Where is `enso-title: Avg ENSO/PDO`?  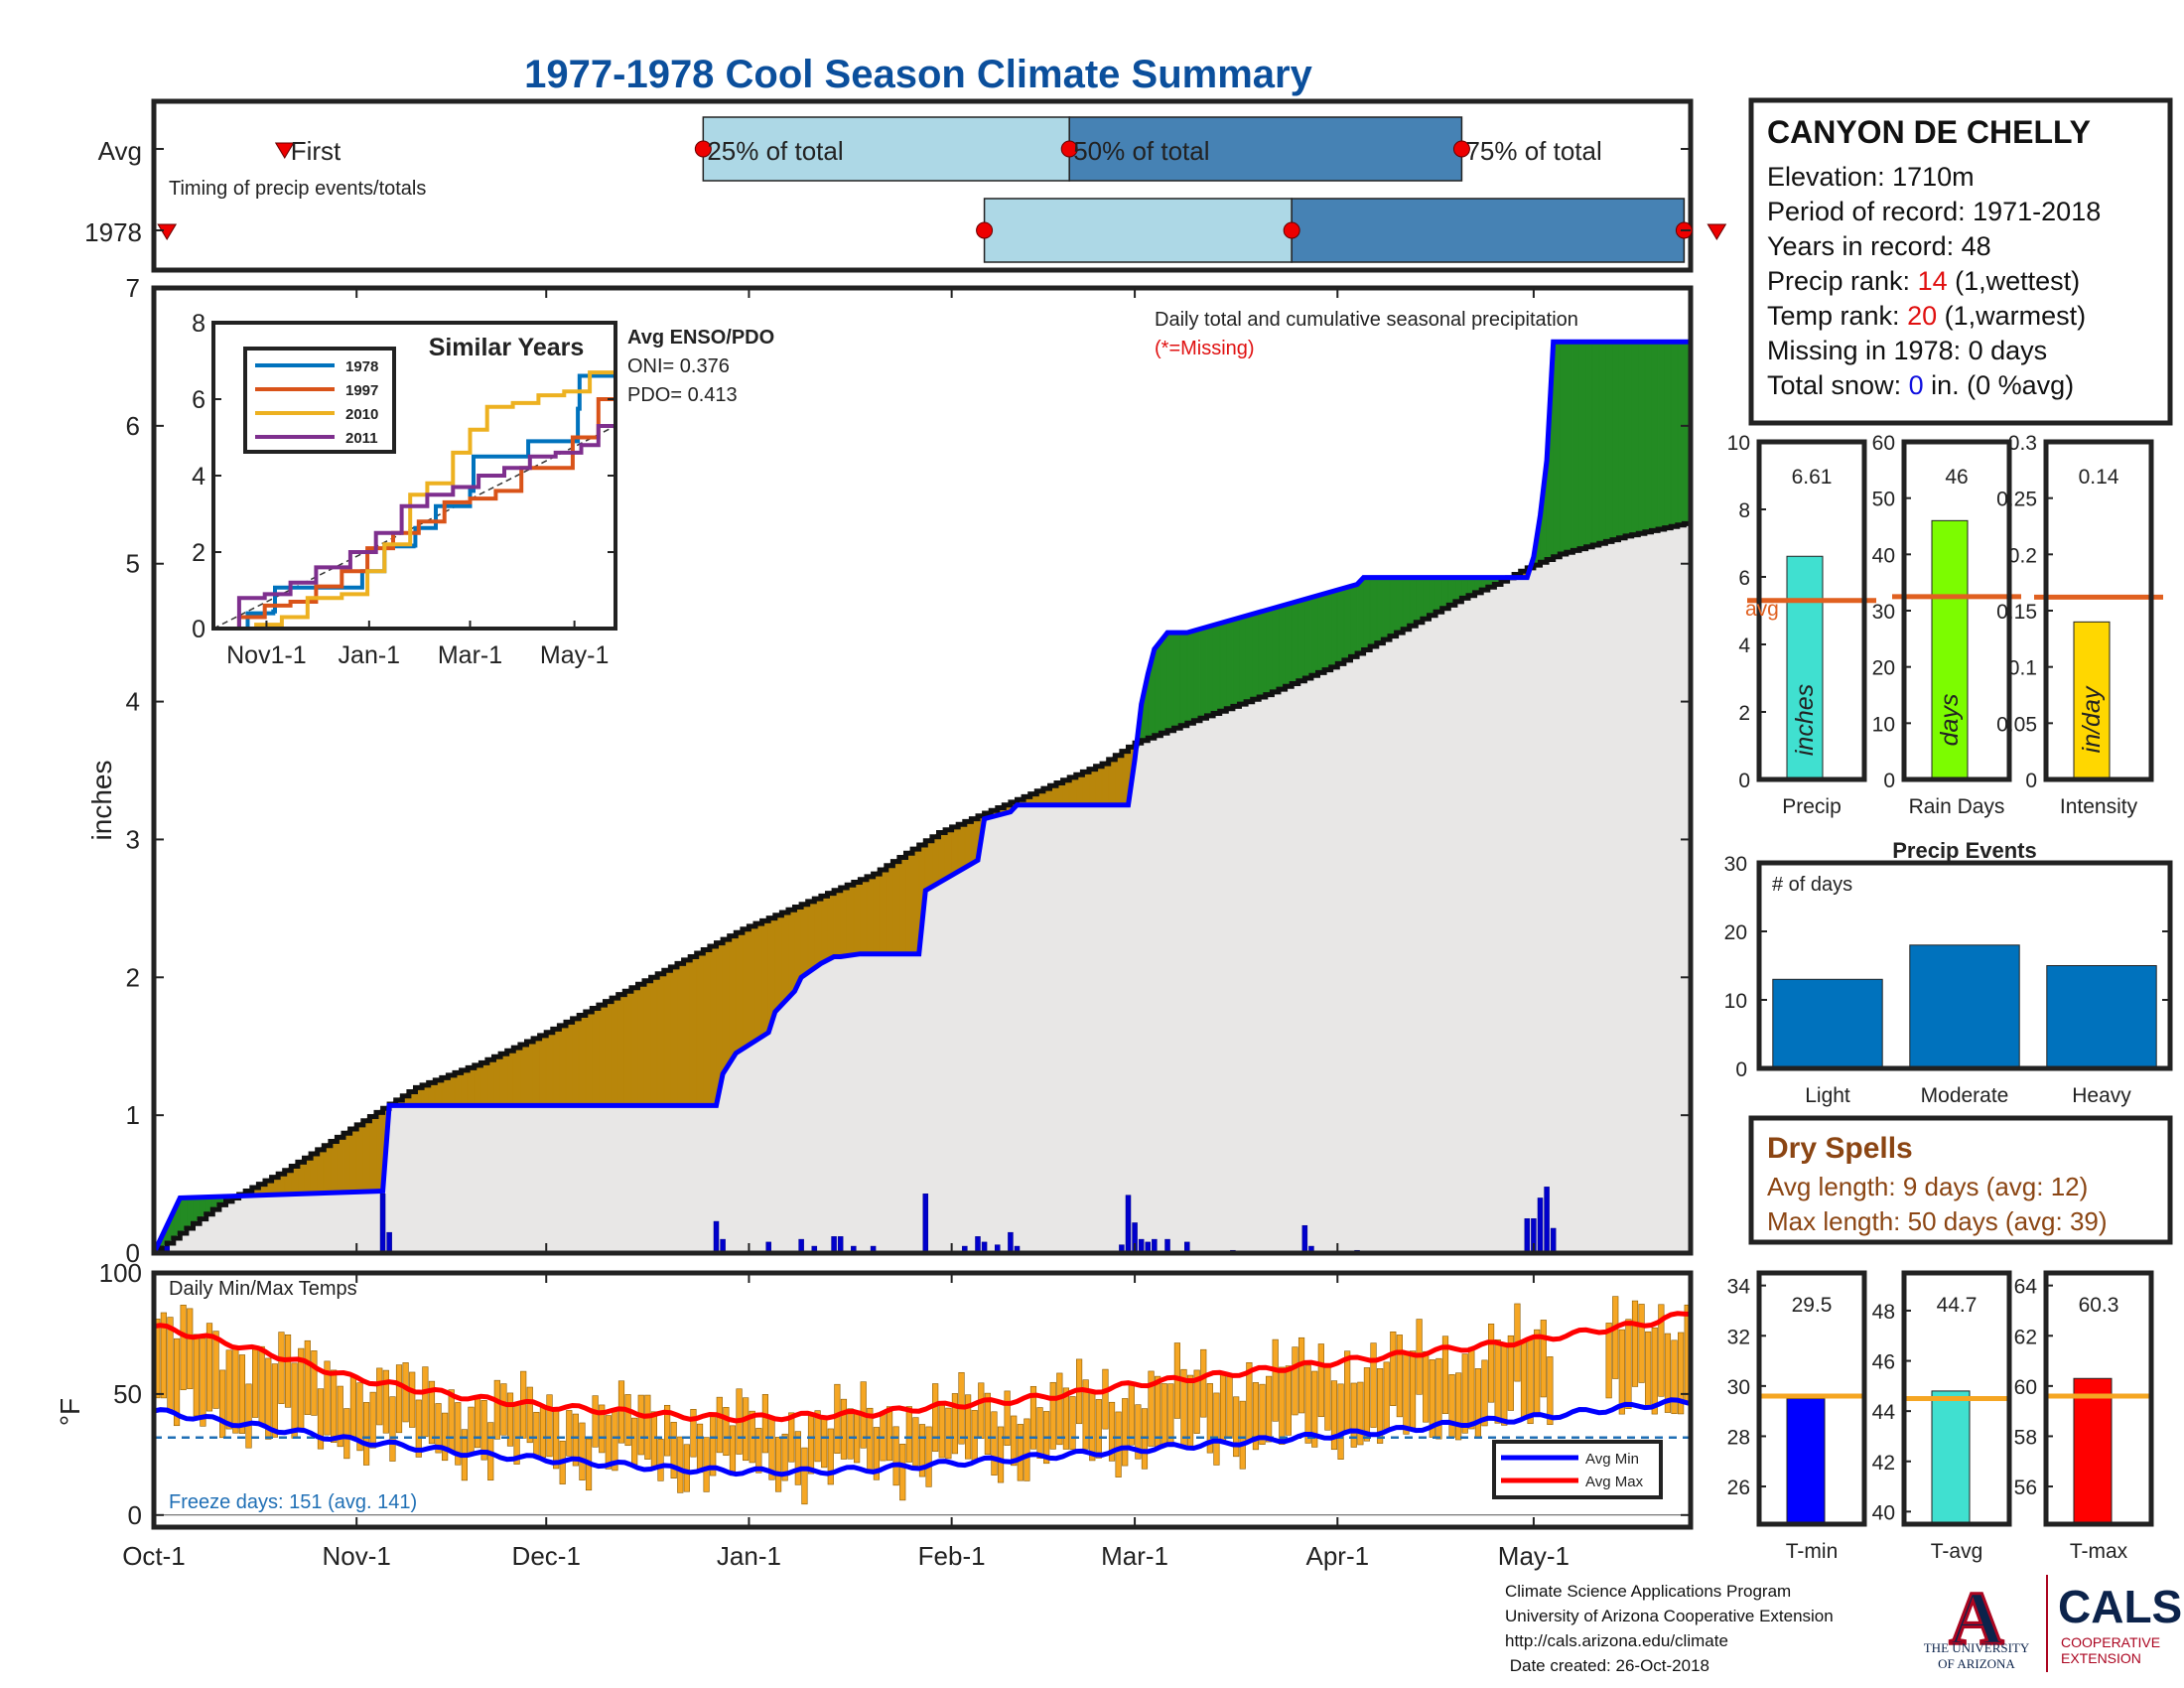
enso-title: Avg ENSO/PDO is located at coordinates (700, 338).